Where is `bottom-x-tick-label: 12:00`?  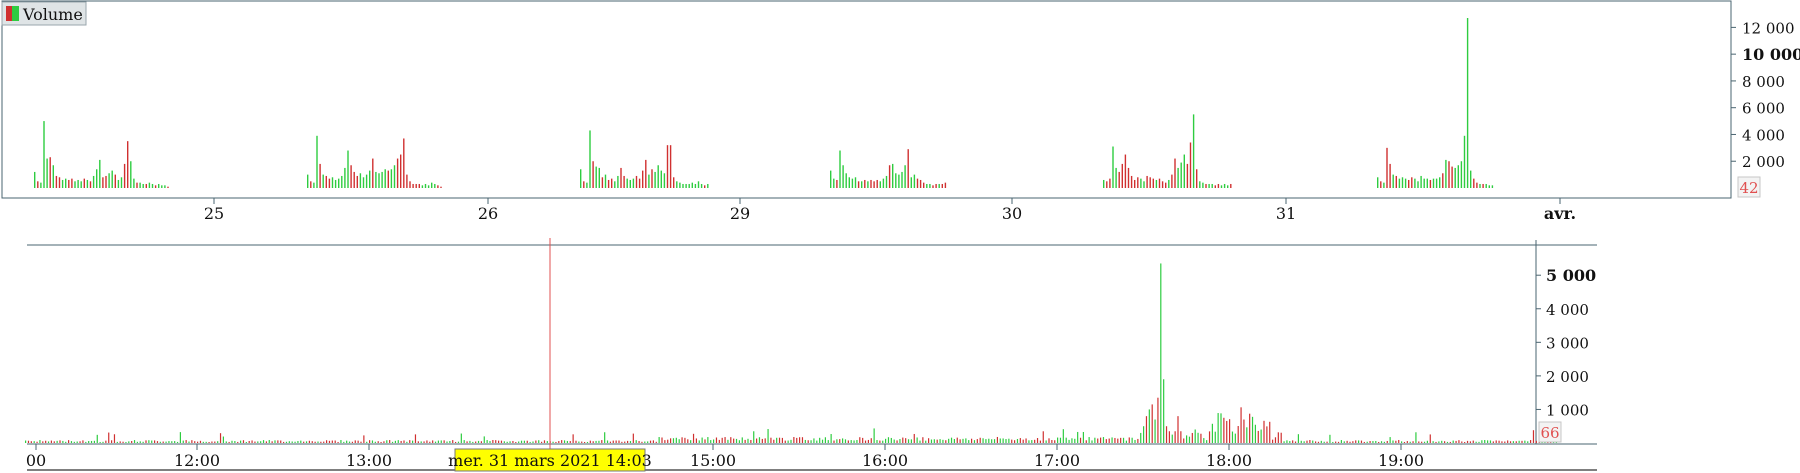 bottom-x-tick-label: 12:00 is located at coordinates (197, 460).